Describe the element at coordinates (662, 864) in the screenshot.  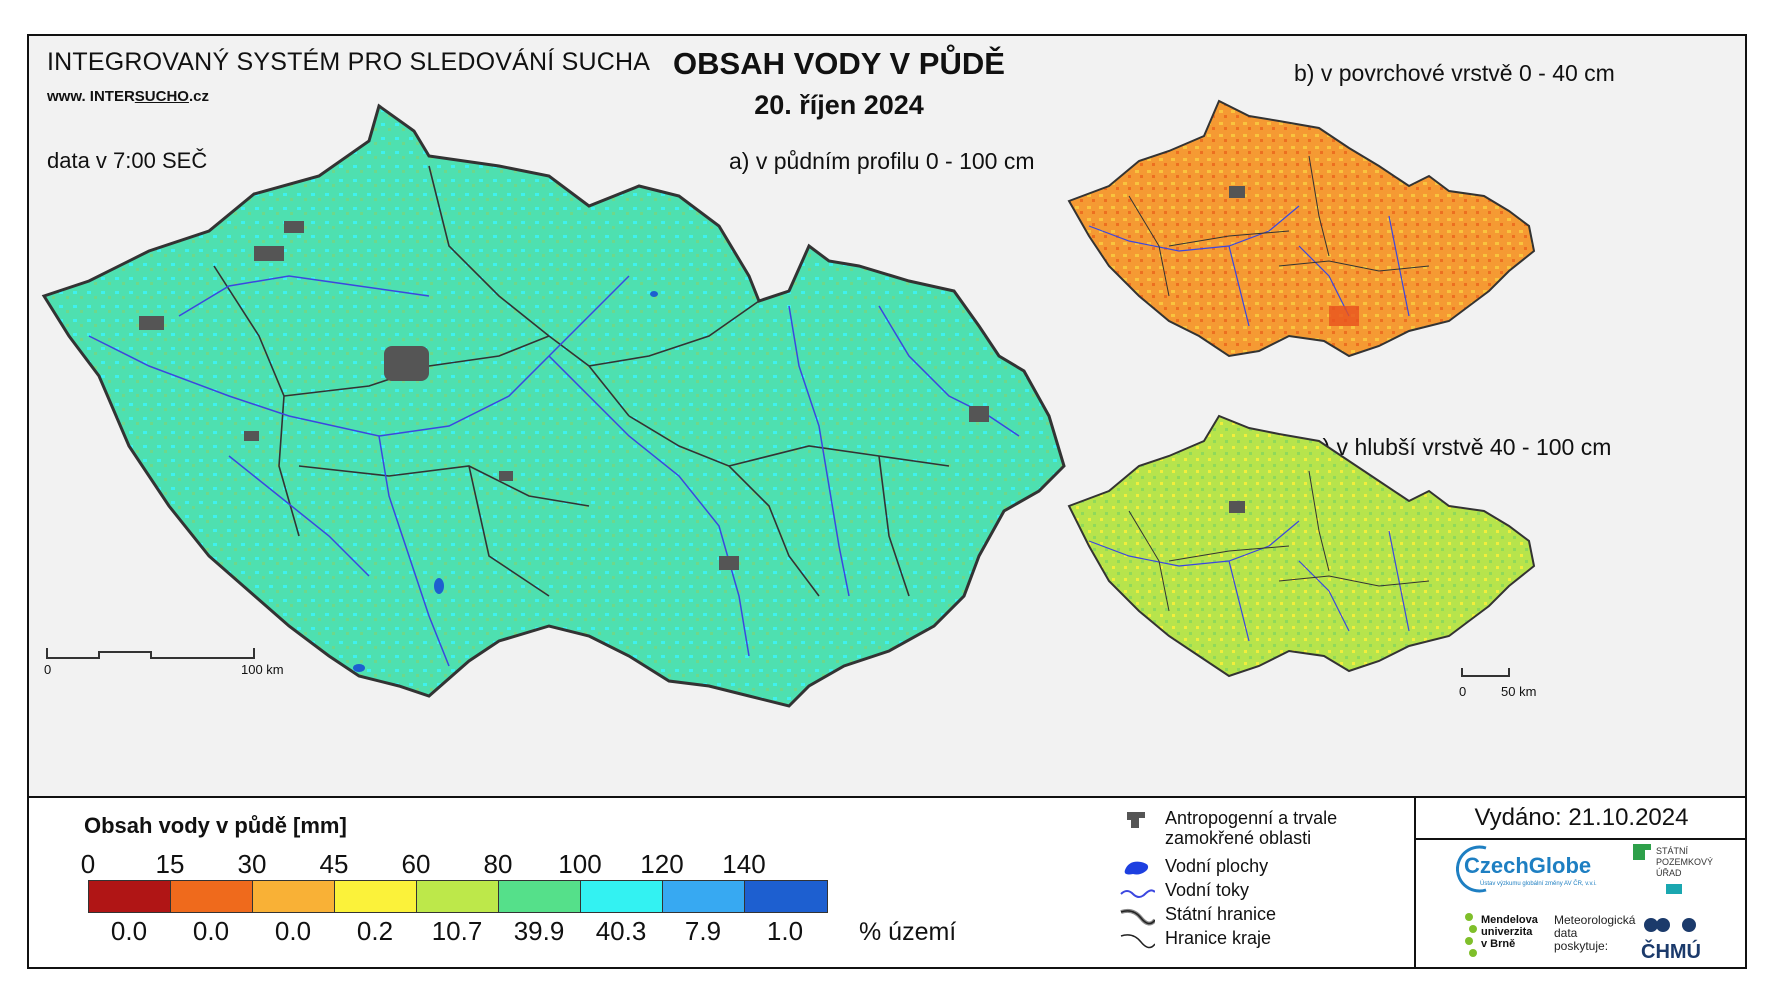
I see `tick-label: 120` at that location.